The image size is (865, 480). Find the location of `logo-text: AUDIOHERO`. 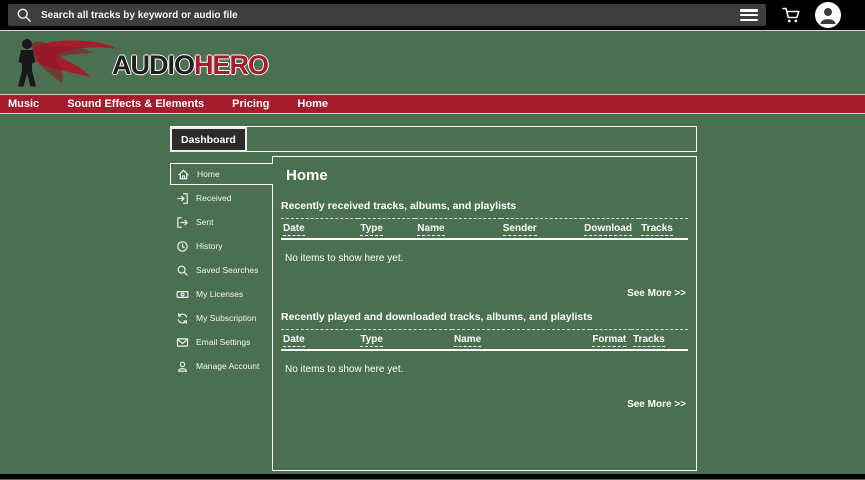

logo-text: AUDIOHERO is located at coordinates (190, 65).